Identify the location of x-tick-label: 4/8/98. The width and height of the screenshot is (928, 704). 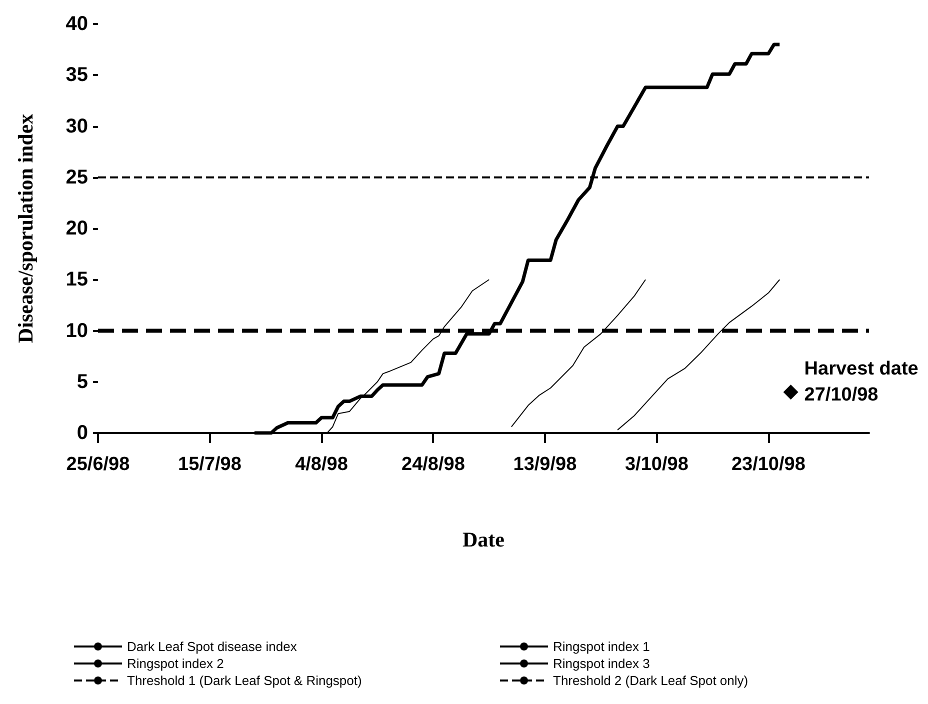
(321, 464).